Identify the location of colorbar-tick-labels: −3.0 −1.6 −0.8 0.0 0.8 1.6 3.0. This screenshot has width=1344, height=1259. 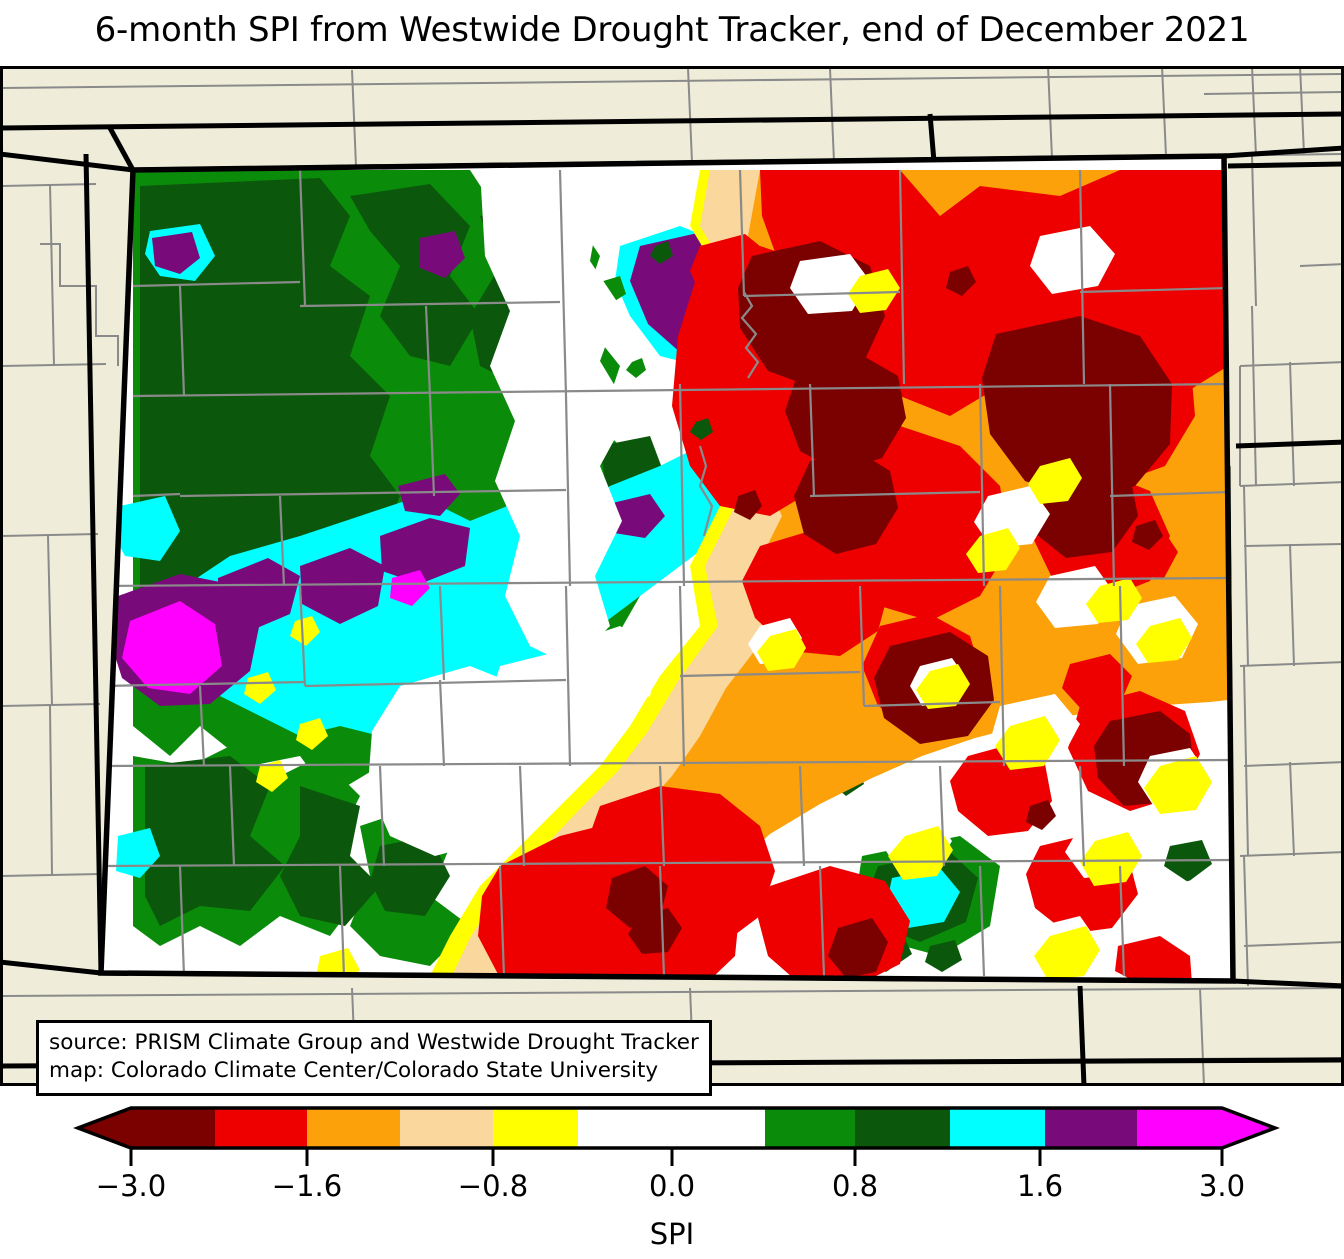
(670, 1186).